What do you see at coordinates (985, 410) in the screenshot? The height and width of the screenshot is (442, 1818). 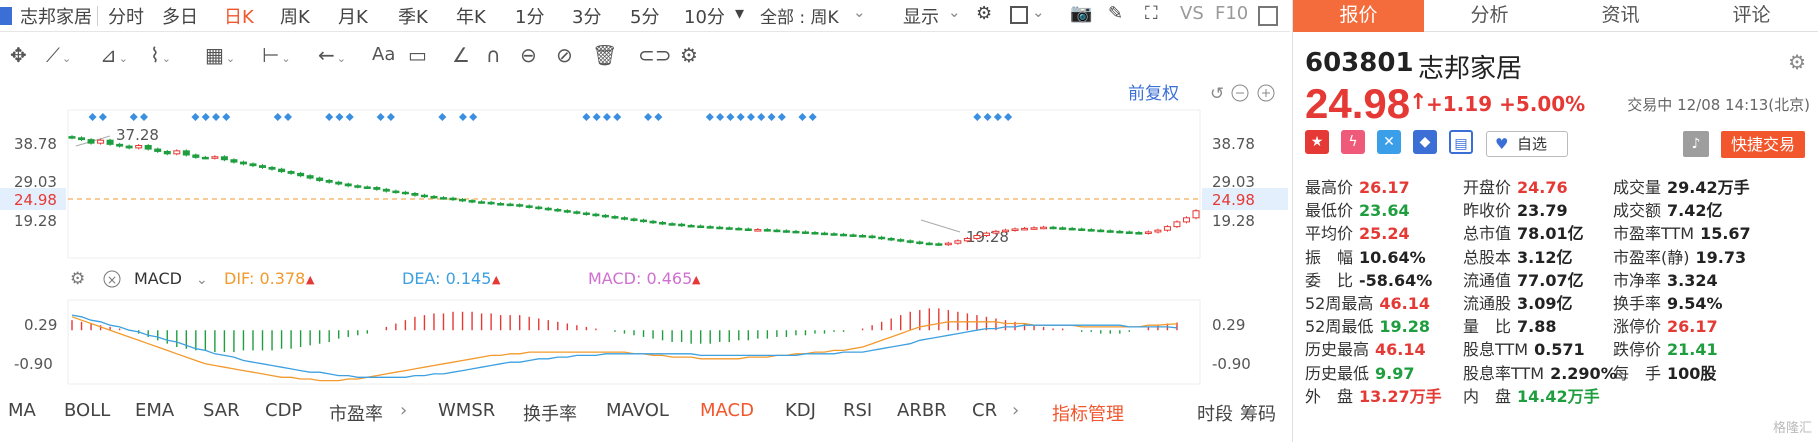 I see `indicator-tab-cr: CR` at bounding box center [985, 410].